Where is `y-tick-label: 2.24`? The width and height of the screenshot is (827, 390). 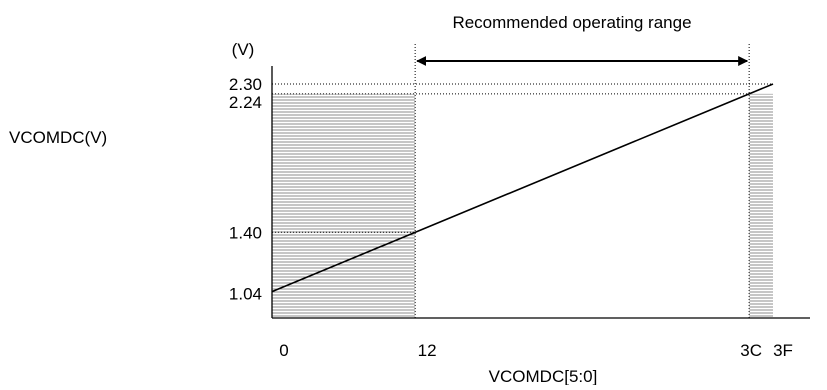
y-tick-label: 2.24 is located at coordinates (245, 102).